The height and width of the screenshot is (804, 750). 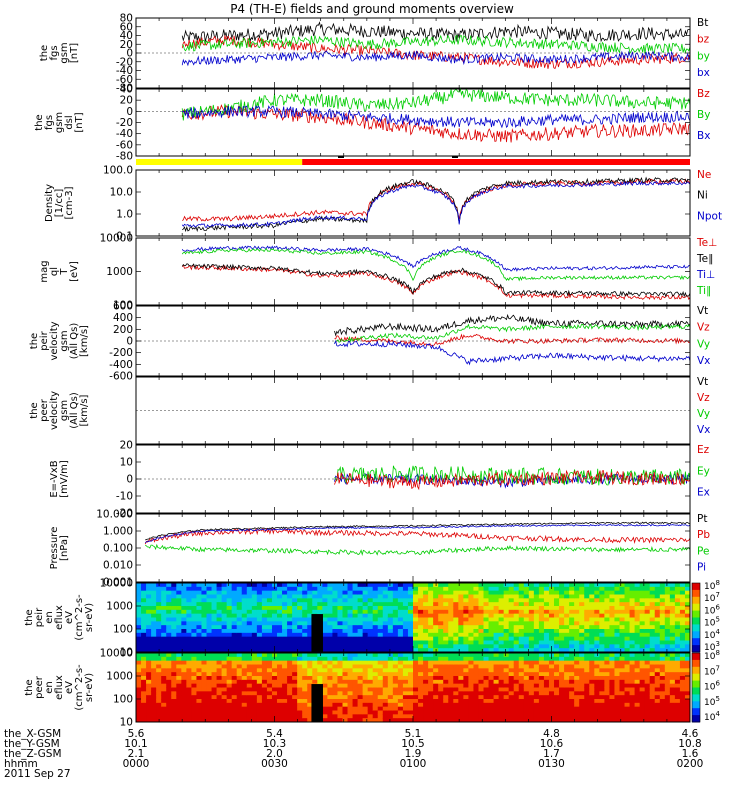 What do you see at coordinates (274, 734) in the screenshot?
I see `x-row-value: 5.4` at bounding box center [274, 734].